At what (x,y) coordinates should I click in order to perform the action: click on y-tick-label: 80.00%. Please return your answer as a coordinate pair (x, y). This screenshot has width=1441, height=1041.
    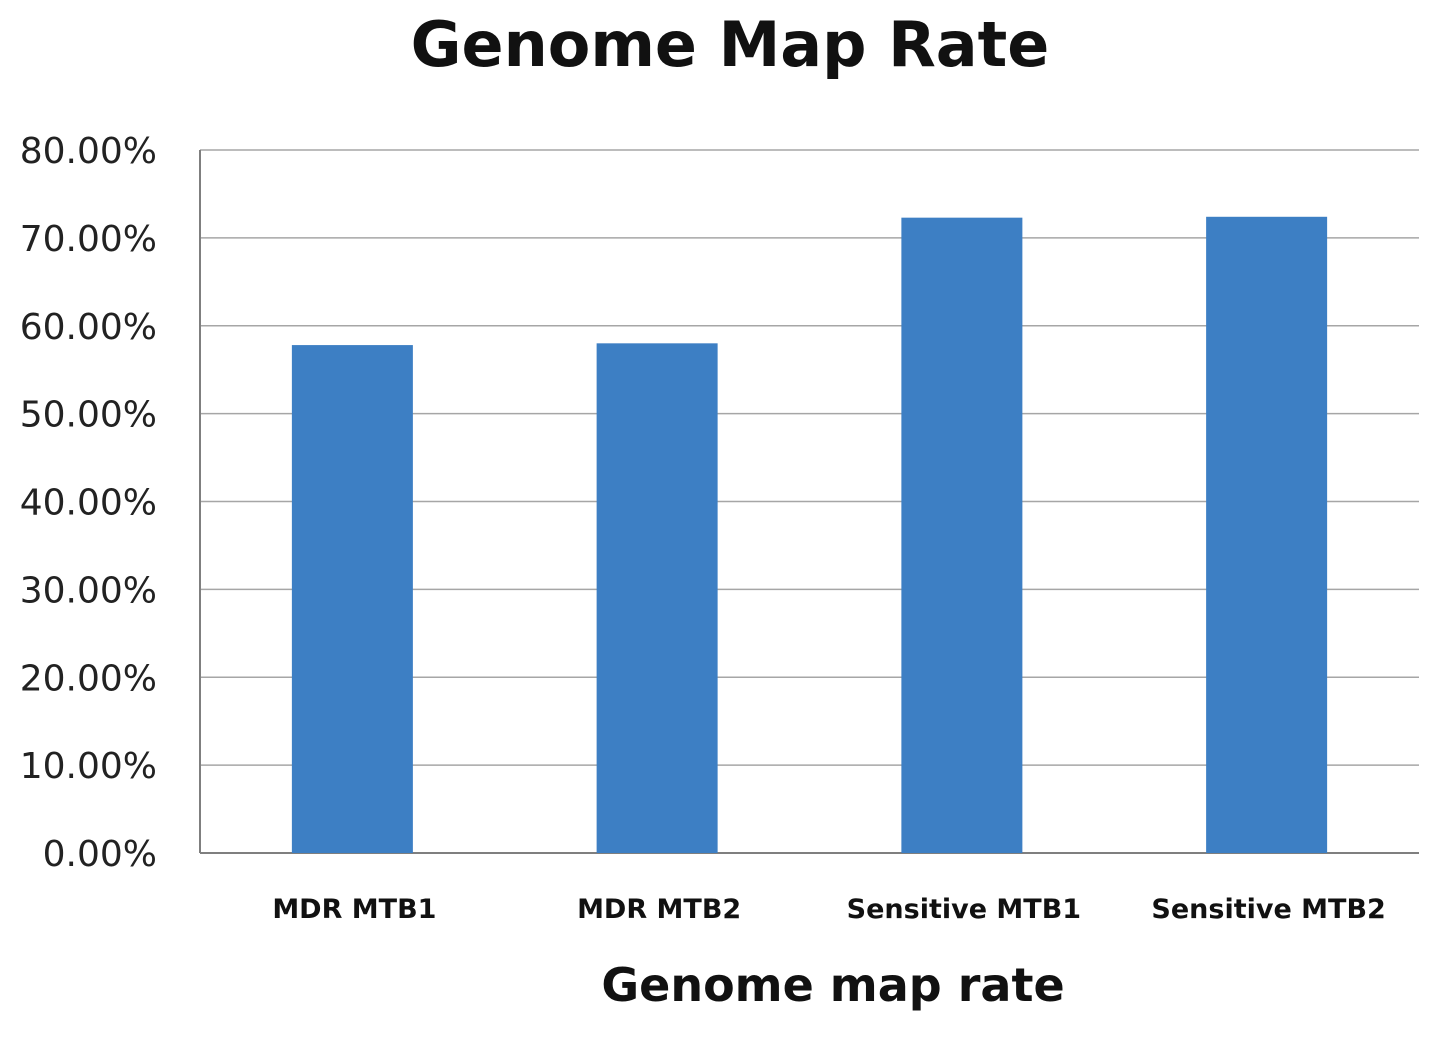
    Looking at the image, I should click on (88, 151).